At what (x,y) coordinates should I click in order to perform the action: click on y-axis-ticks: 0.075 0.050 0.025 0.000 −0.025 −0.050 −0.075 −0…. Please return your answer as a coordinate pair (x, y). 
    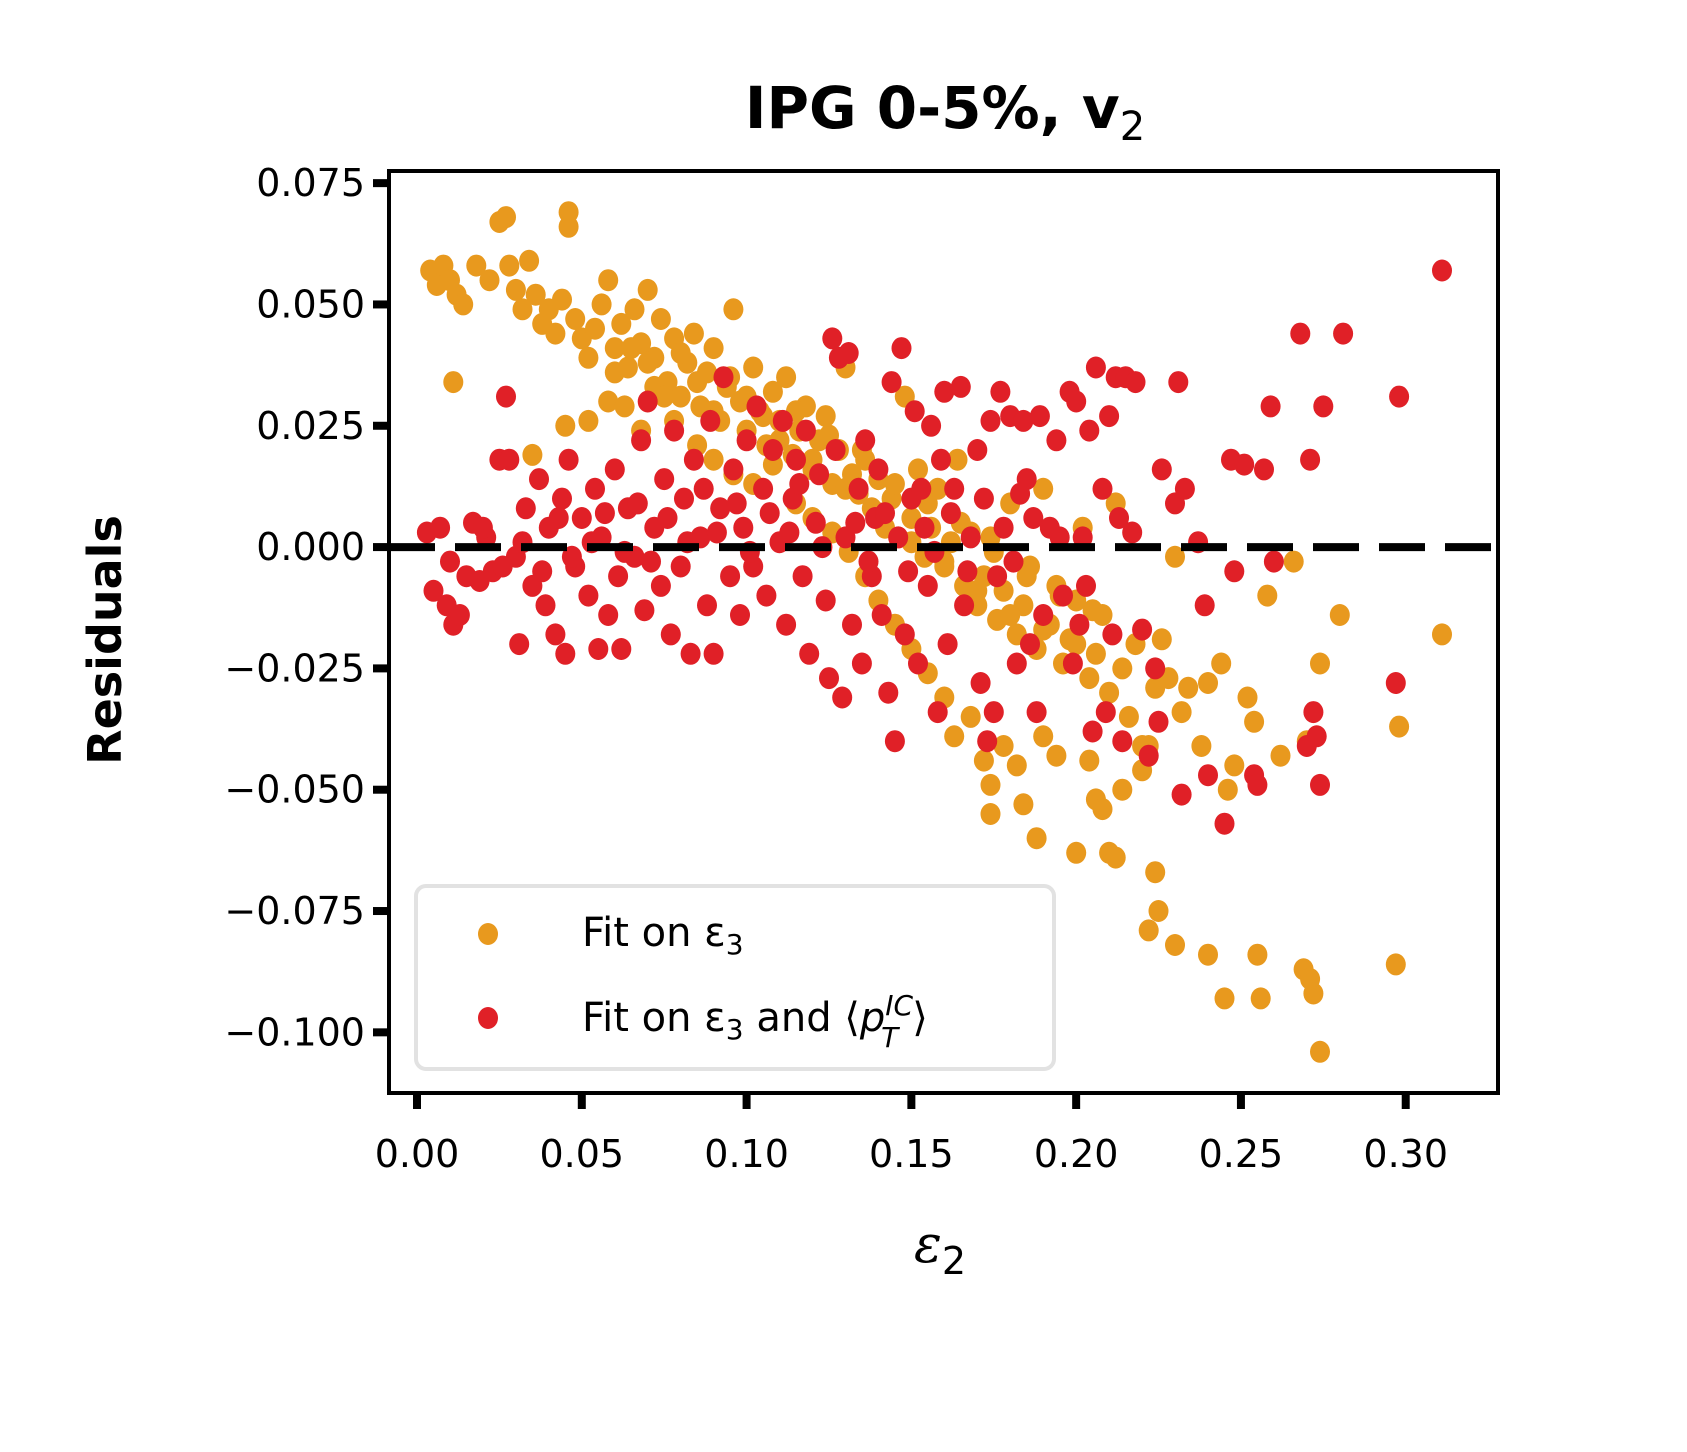
    Looking at the image, I should click on (306, 607).